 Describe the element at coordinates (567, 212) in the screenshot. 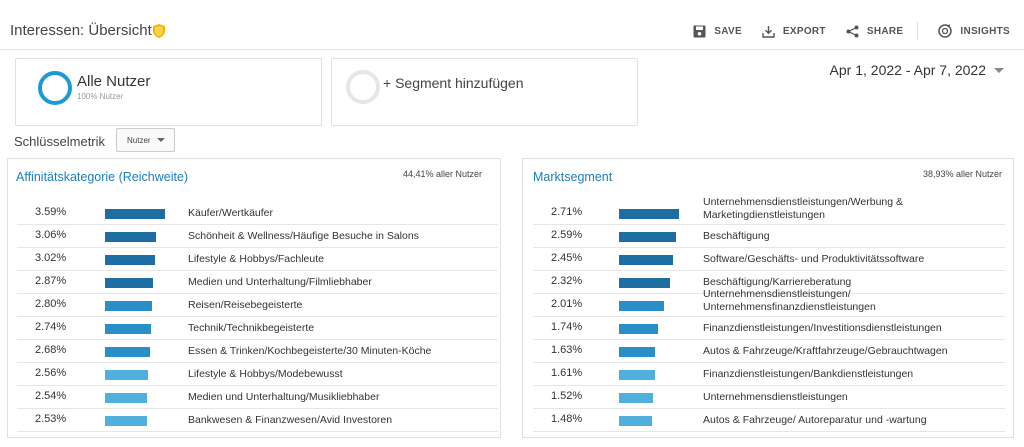

I see `row-percentage: 2.71%` at that location.